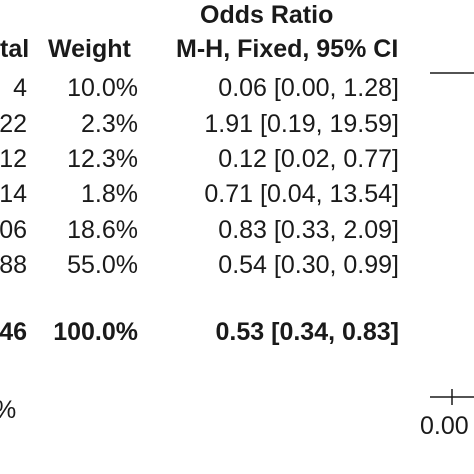  What do you see at coordinates (109, 124) in the screenshot?
I see `table-row-weight: 2.3%` at bounding box center [109, 124].